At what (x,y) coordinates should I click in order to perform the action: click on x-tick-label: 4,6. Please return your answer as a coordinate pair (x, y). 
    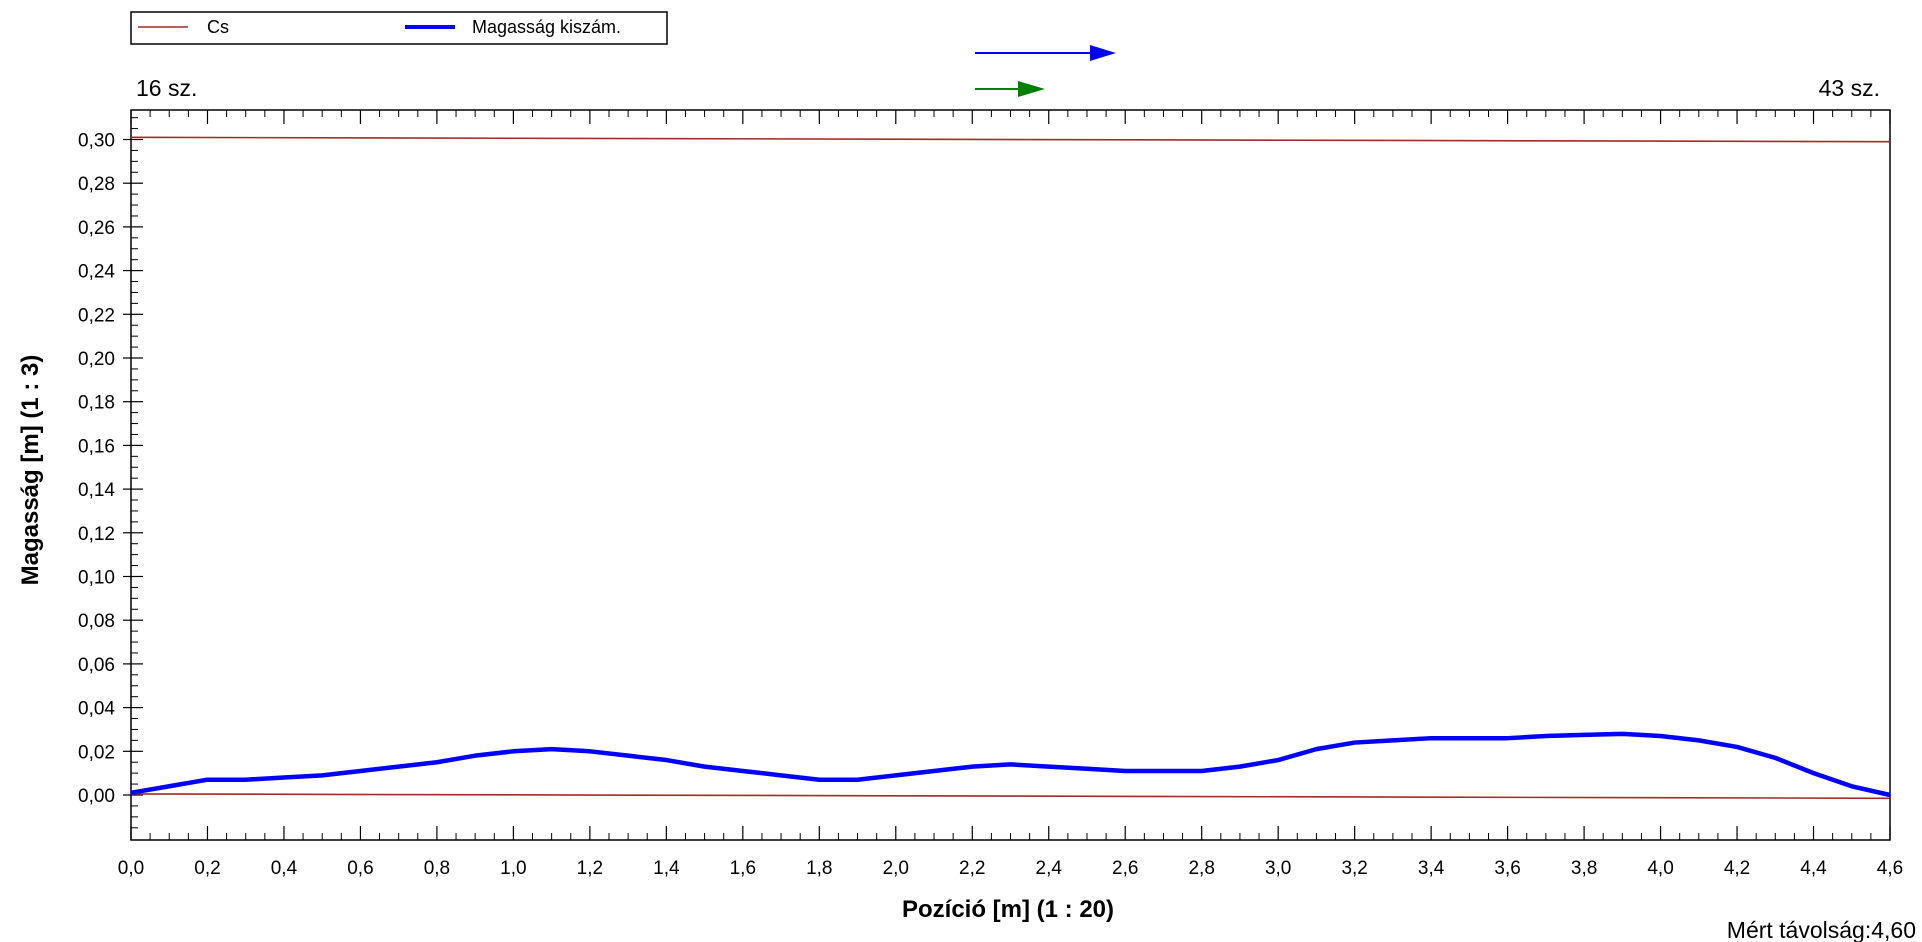
    Looking at the image, I should click on (1890, 868).